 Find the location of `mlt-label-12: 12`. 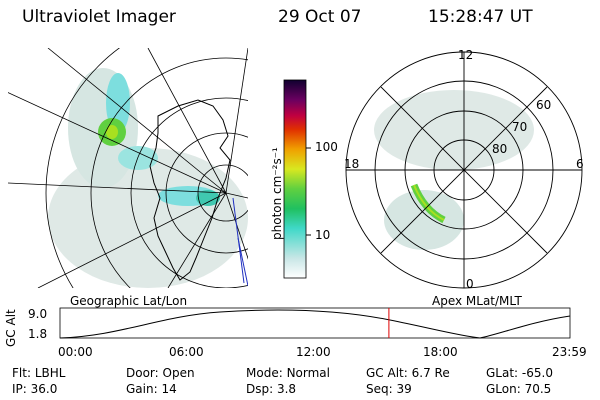

mlt-label-12: 12 is located at coordinates (466, 55).